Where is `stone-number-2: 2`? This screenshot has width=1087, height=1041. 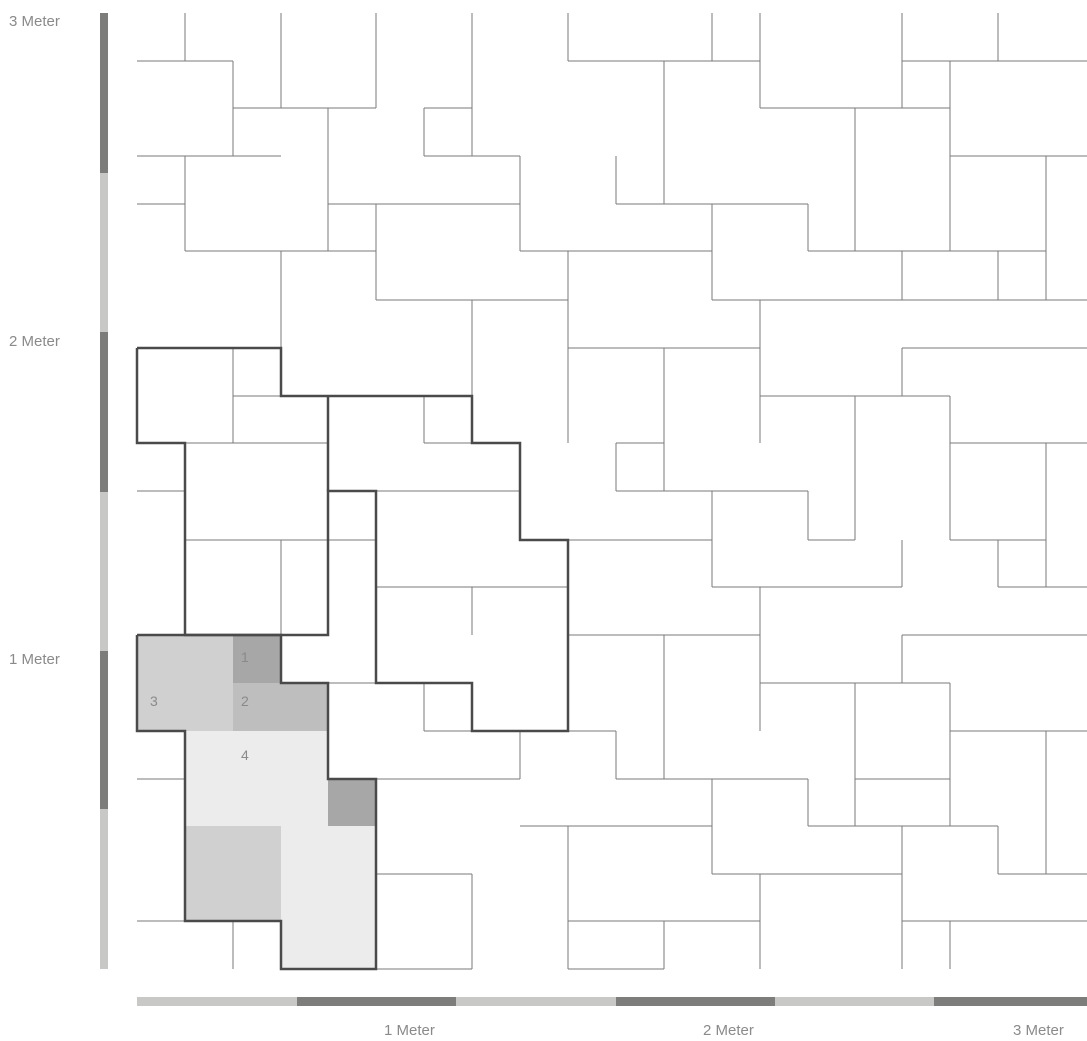 stone-number-2: 2 is located at coordinates (245, 701).